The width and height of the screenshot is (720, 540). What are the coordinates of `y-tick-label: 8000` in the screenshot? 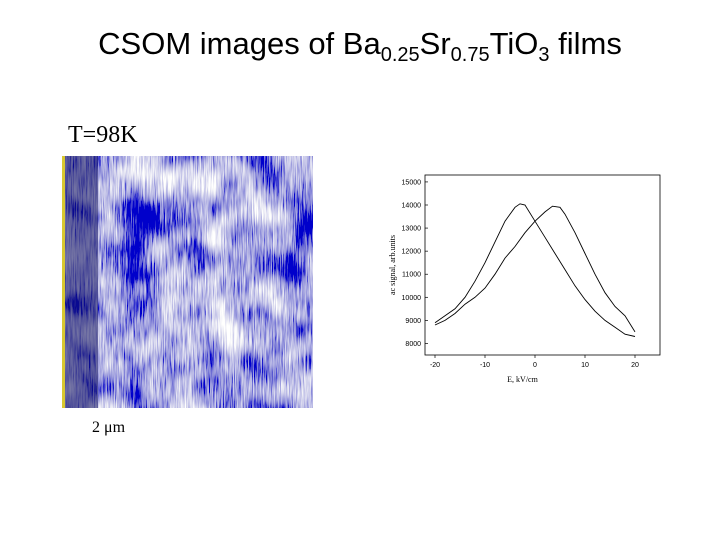 It's located at (413, 344).